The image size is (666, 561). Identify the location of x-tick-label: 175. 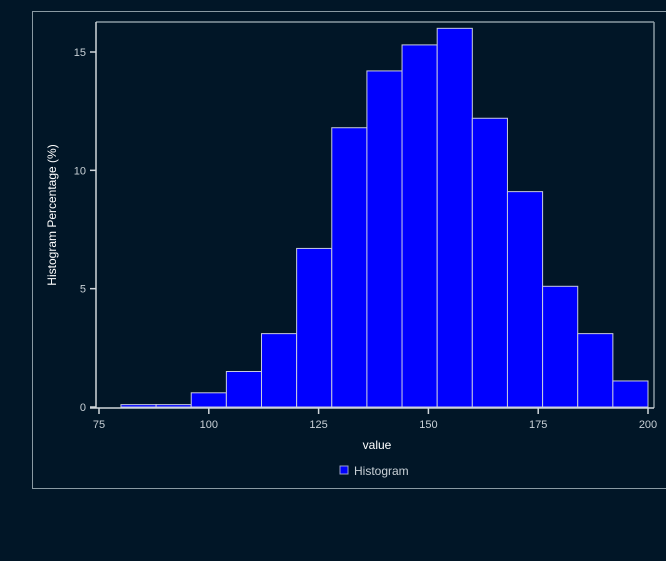
(538, 425).